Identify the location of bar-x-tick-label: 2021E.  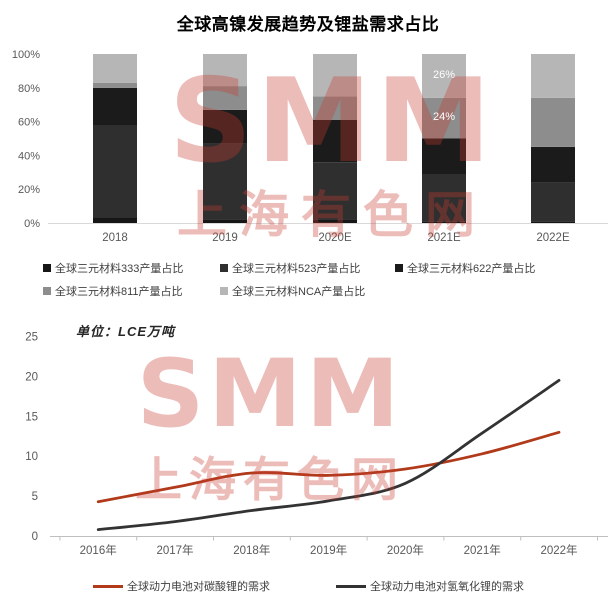
(444, 238).